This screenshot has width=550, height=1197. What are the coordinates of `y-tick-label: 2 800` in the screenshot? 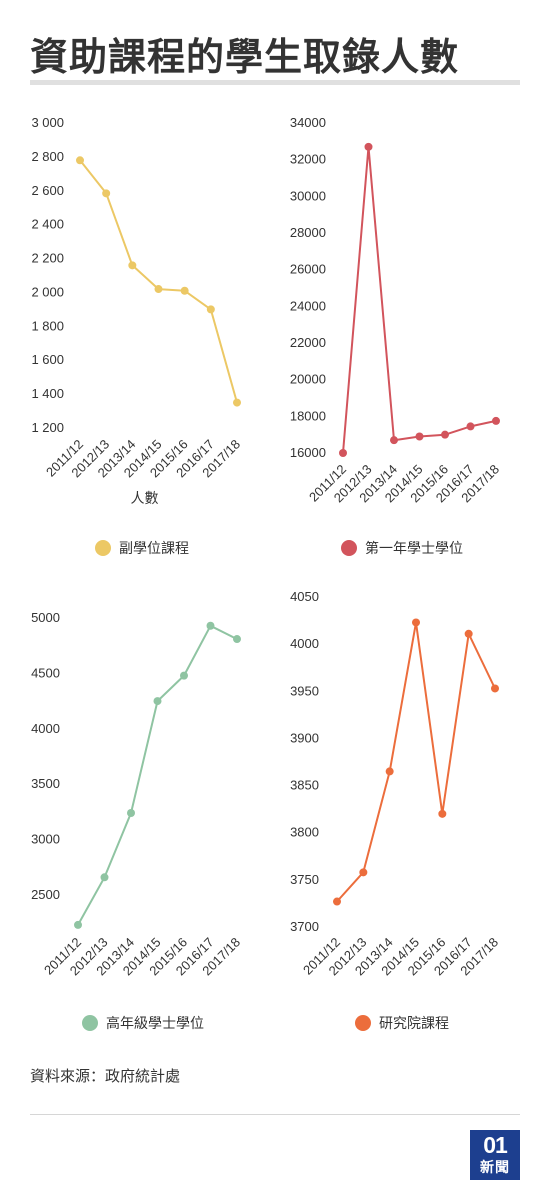 It's located at (47, 156).